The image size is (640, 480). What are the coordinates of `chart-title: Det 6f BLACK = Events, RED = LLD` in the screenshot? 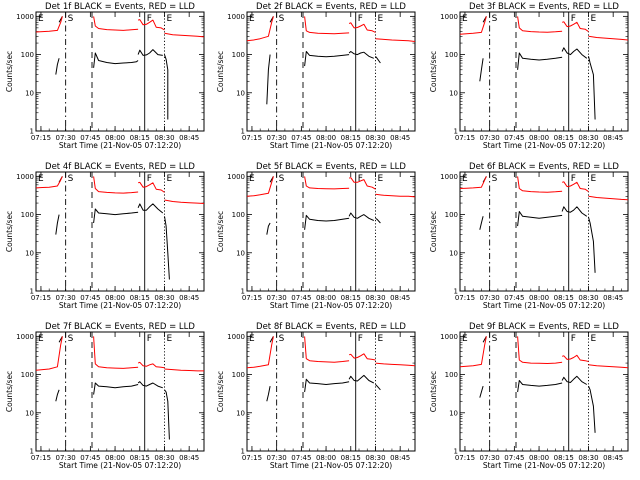 It's located at (544, 167).